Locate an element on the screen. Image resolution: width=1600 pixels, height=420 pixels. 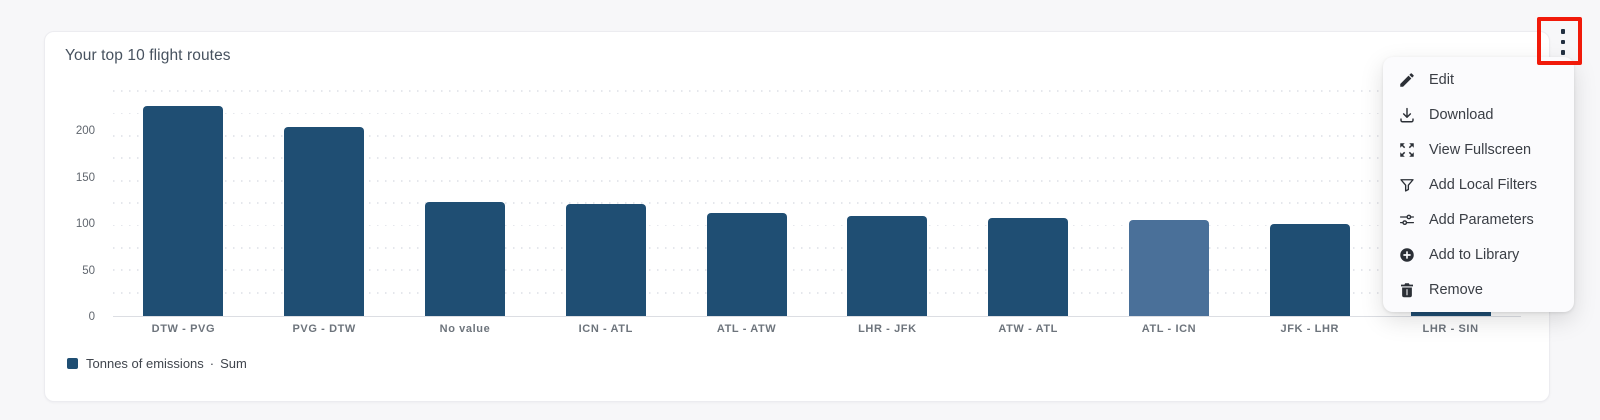
x-axis-label: ATW - ATL is located at coordinates (1028, 329).